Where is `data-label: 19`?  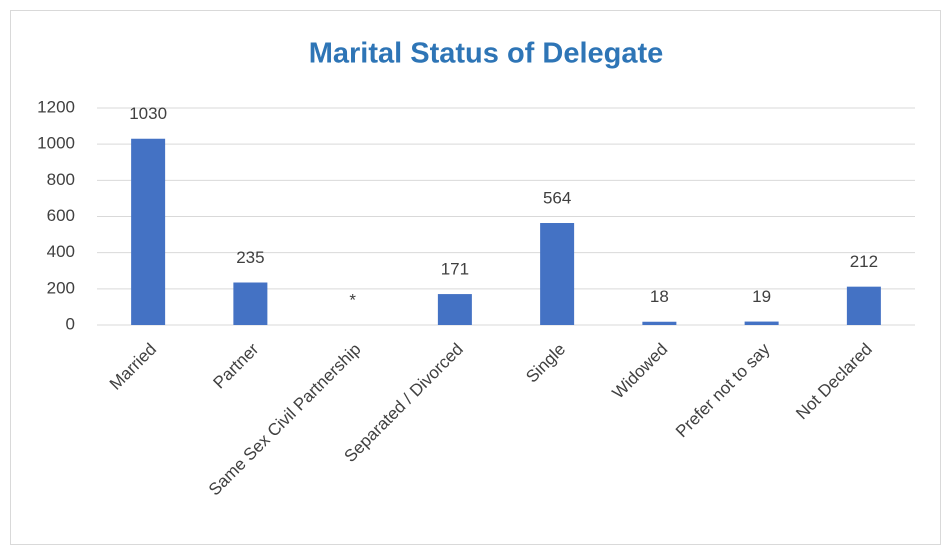
data-label: 19 is located at coordinates (761, 296).